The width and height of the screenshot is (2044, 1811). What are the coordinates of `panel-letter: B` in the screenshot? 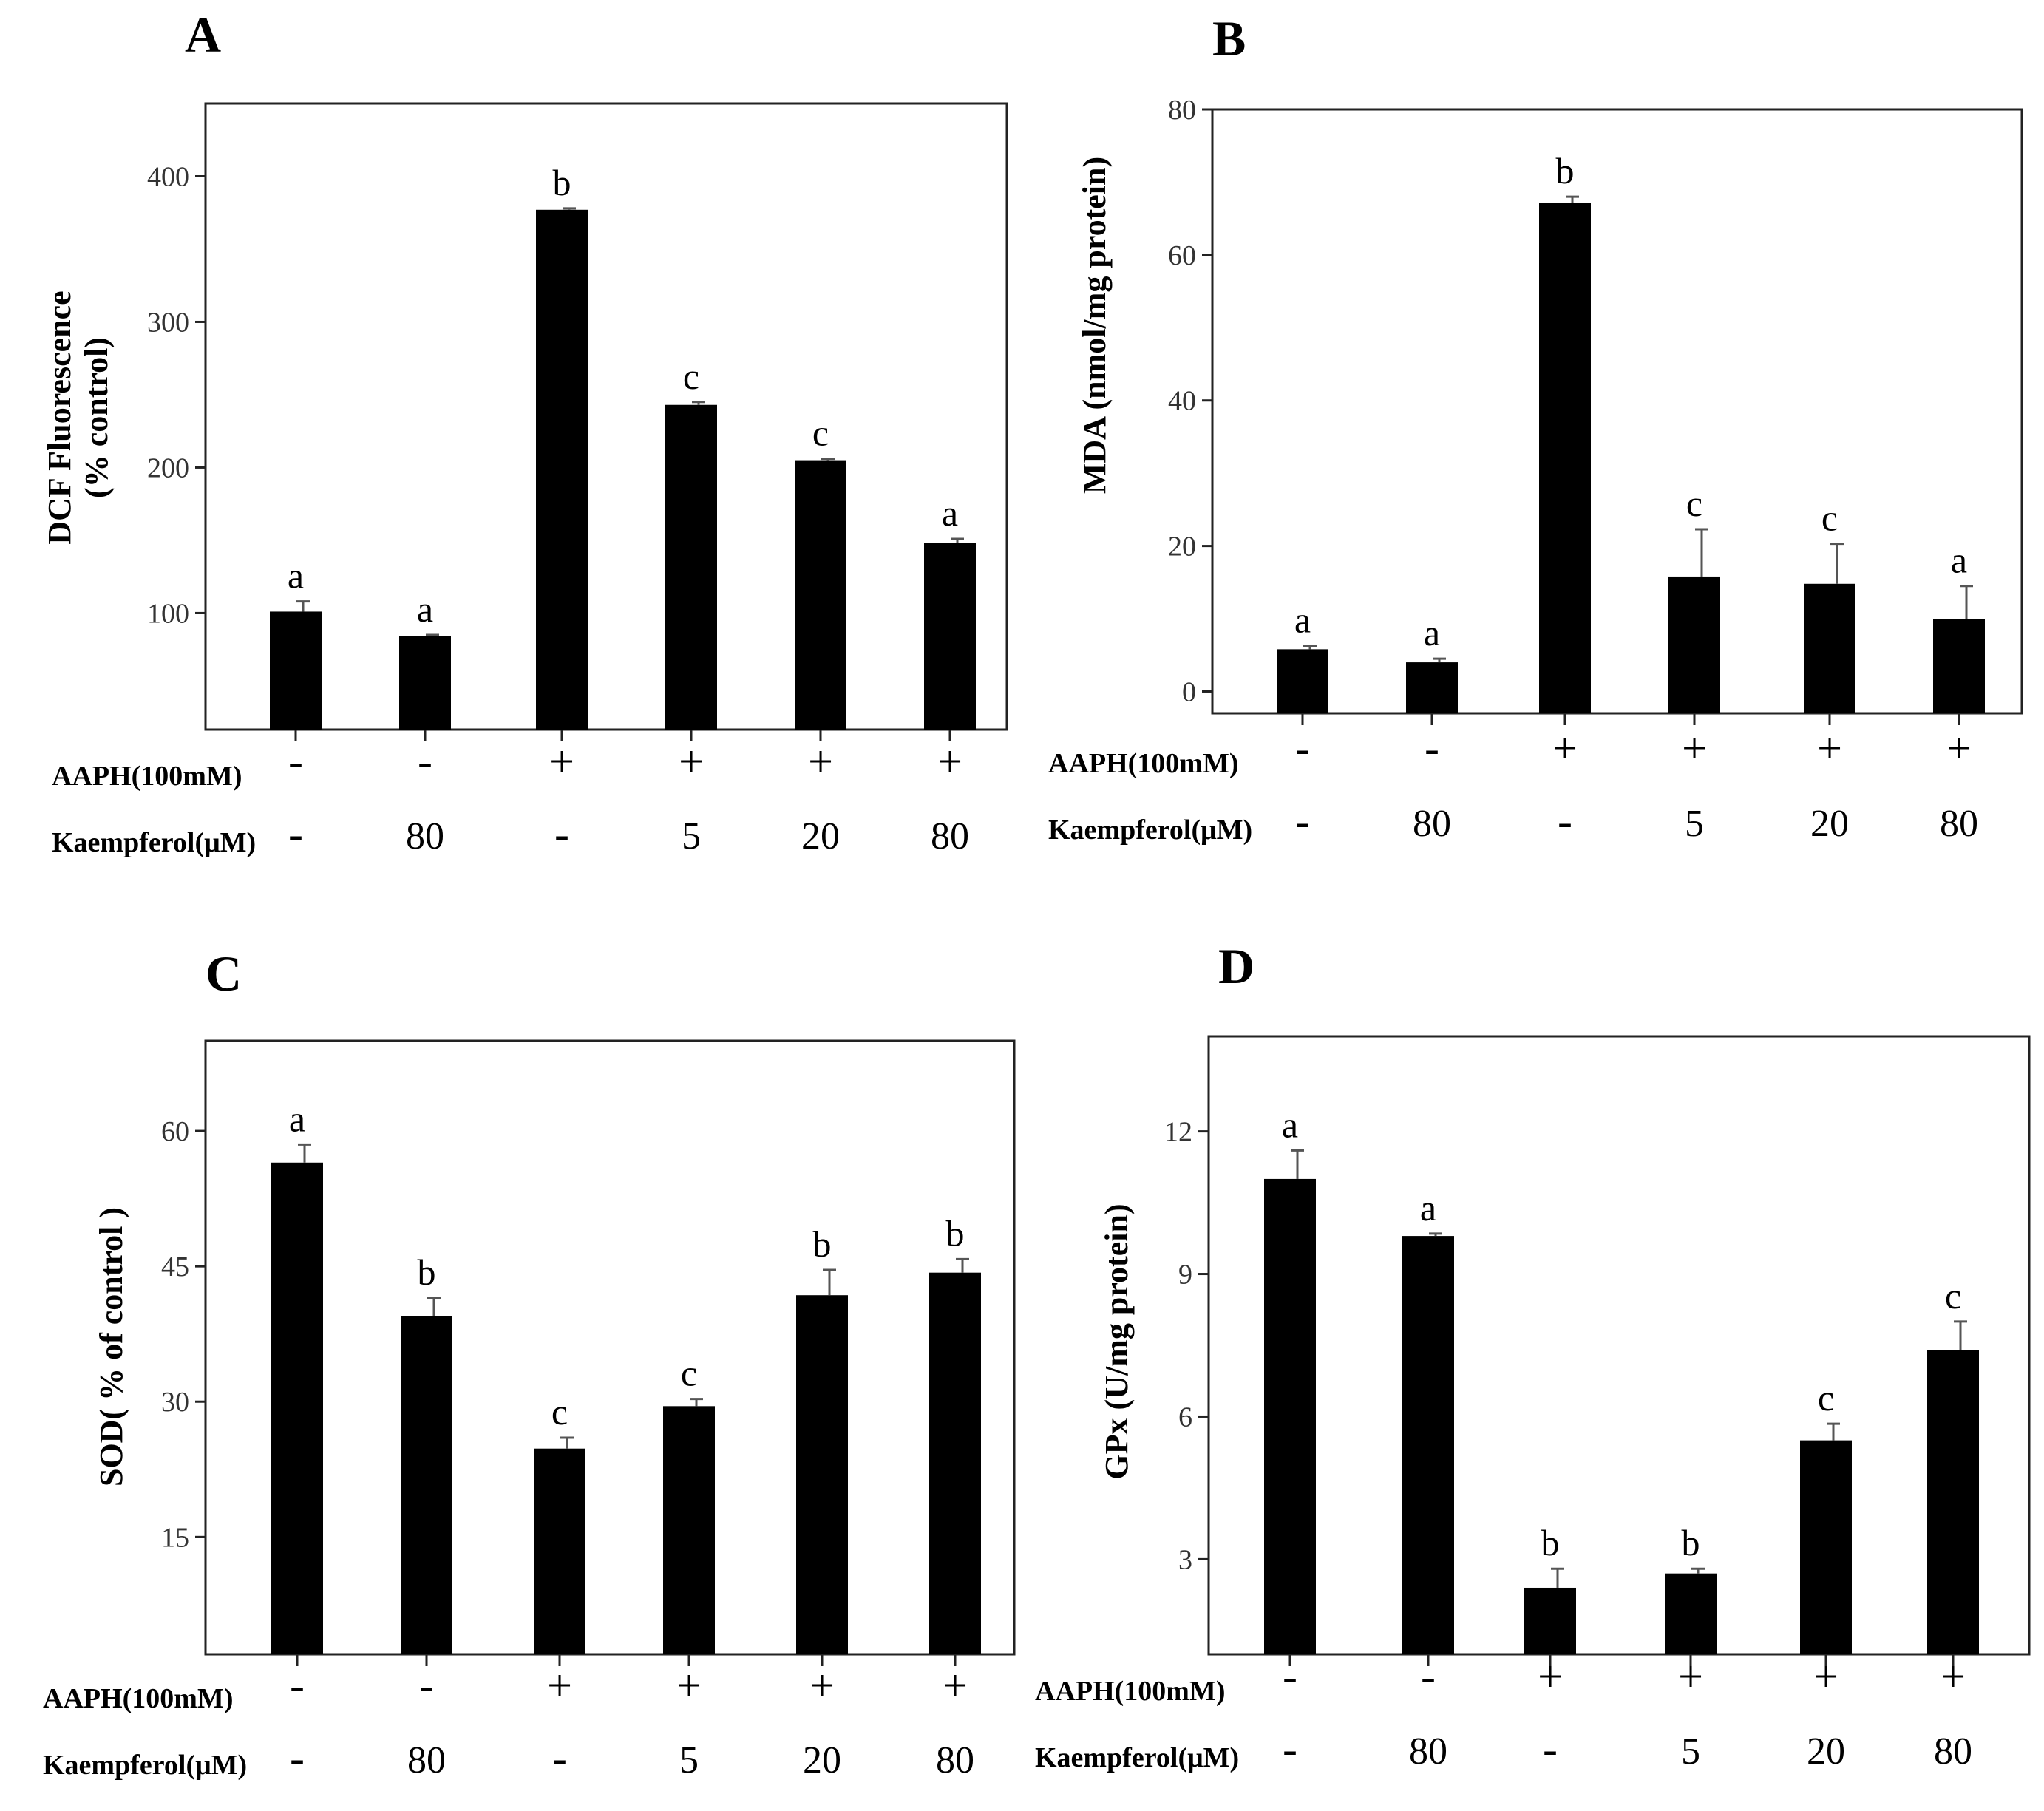 It's located at (1229, 38).